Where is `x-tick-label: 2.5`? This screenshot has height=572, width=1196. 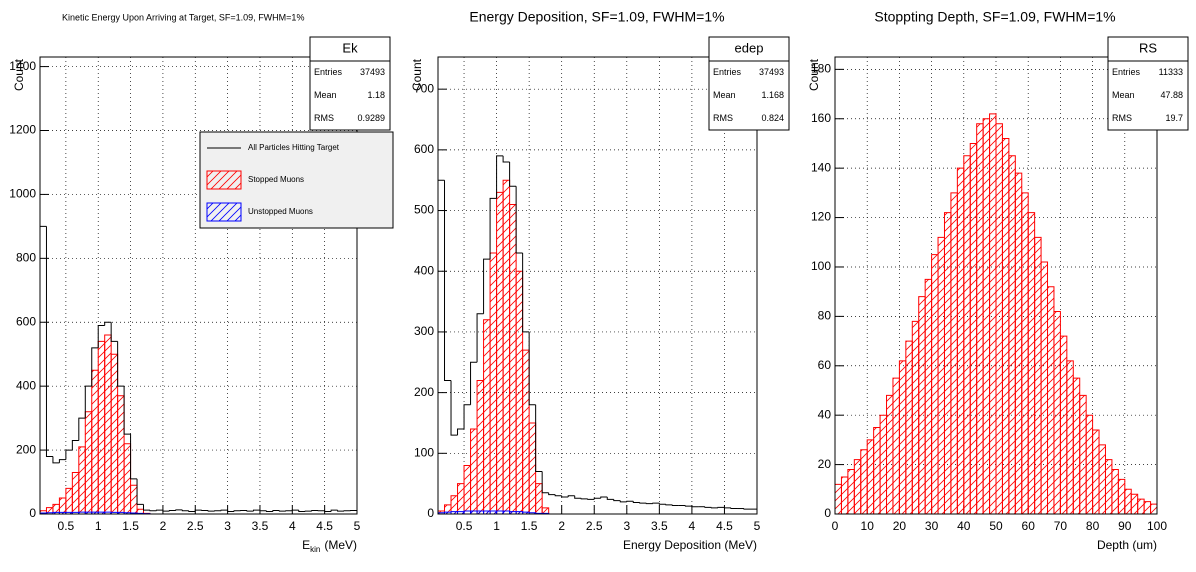 x-tick-label: 2.5 is located at coordinates (594, 526).